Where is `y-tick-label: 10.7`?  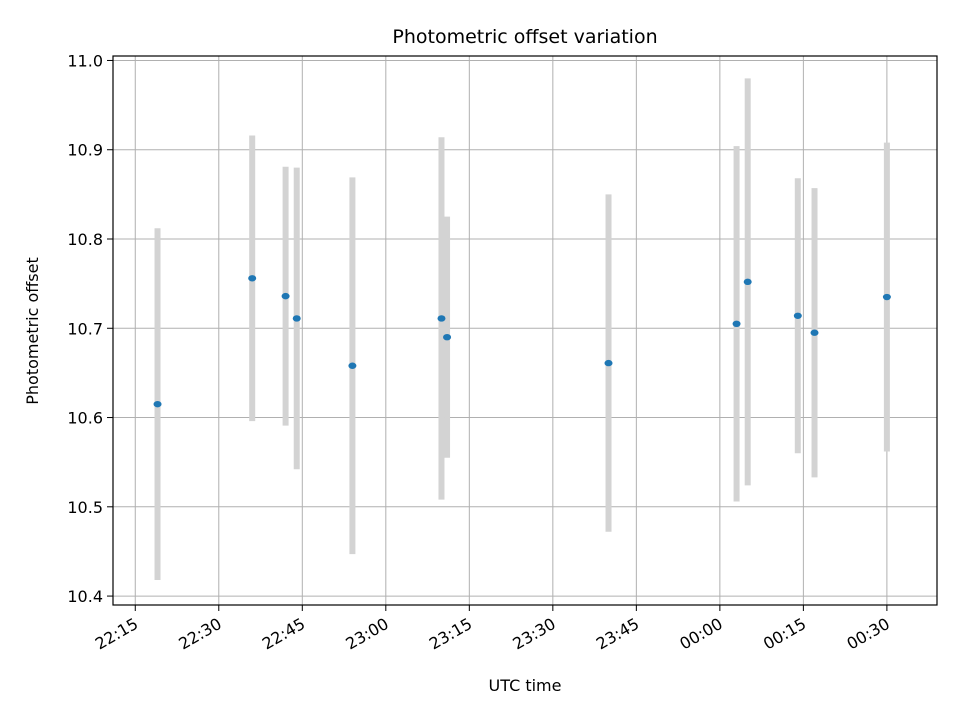
y-tick-label: 10.7 is located at coordinates (85, 328).